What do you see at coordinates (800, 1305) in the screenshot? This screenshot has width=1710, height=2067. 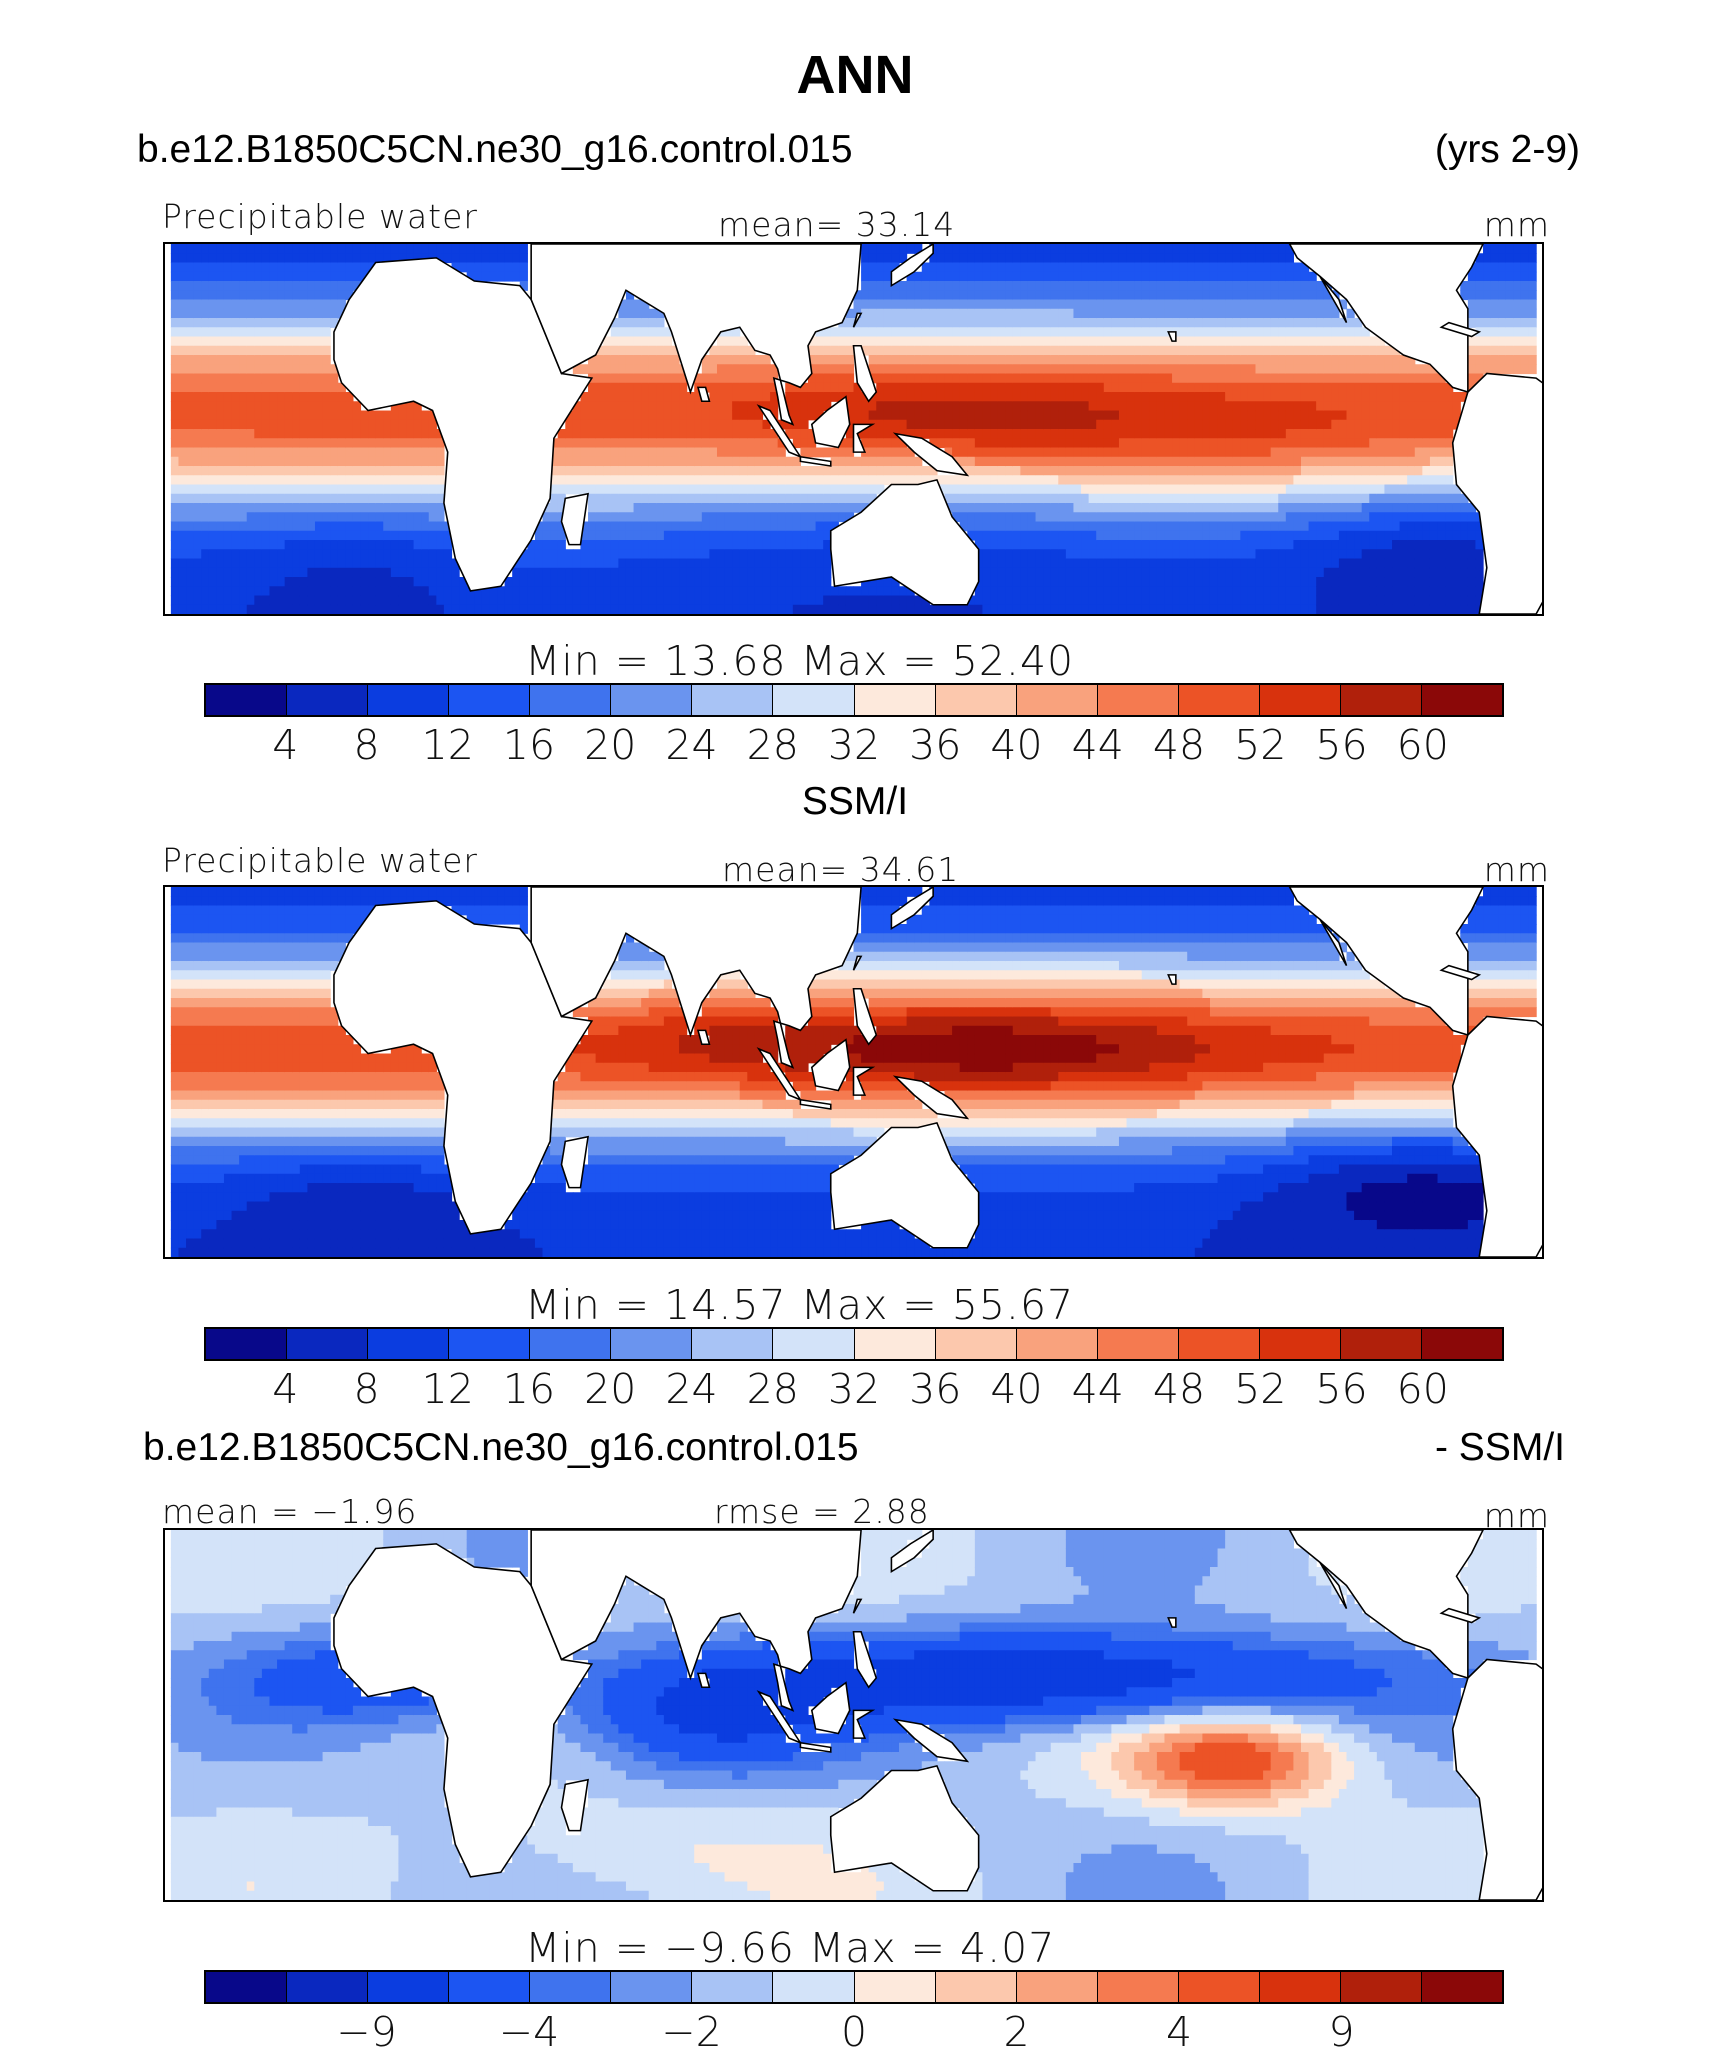 I see `panel2-min-max: Min = 14.57 Max = 55.67` at bounding box center [800, 1305].